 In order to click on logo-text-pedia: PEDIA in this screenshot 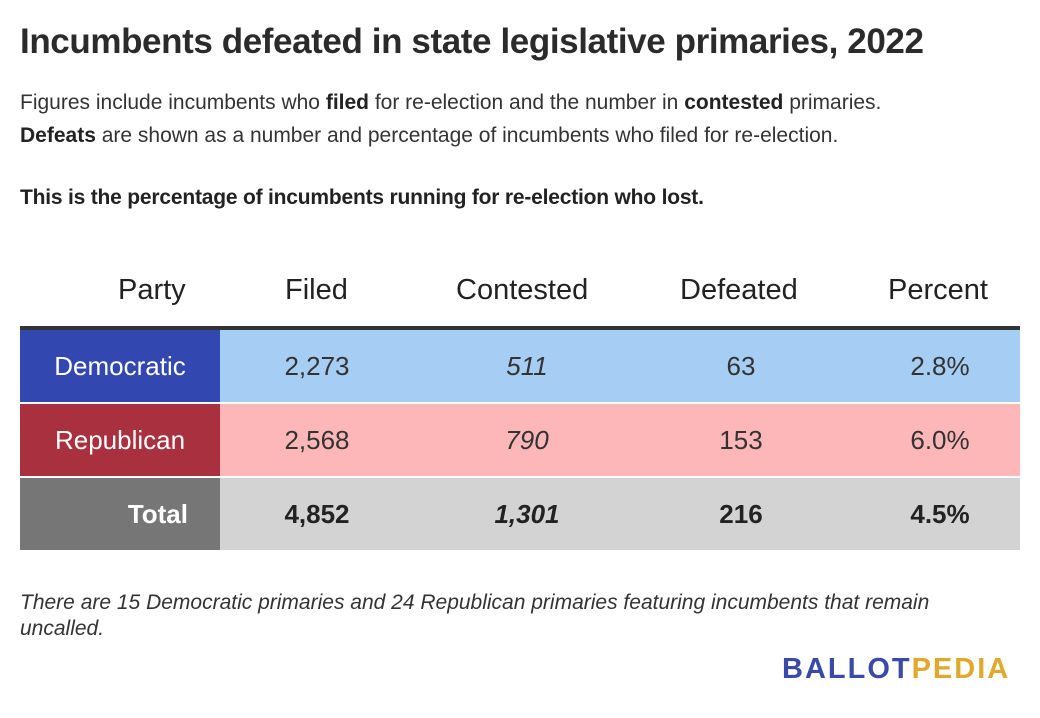, I will do `click(961, 669)`.